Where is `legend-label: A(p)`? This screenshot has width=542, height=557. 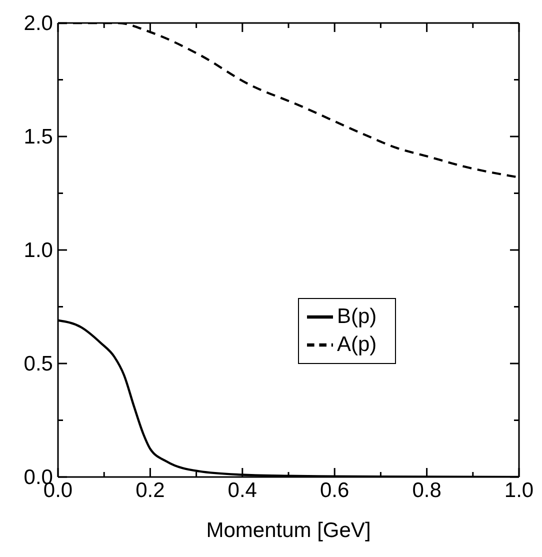
legend-label: A(p) is located at coordinates (357, 344).